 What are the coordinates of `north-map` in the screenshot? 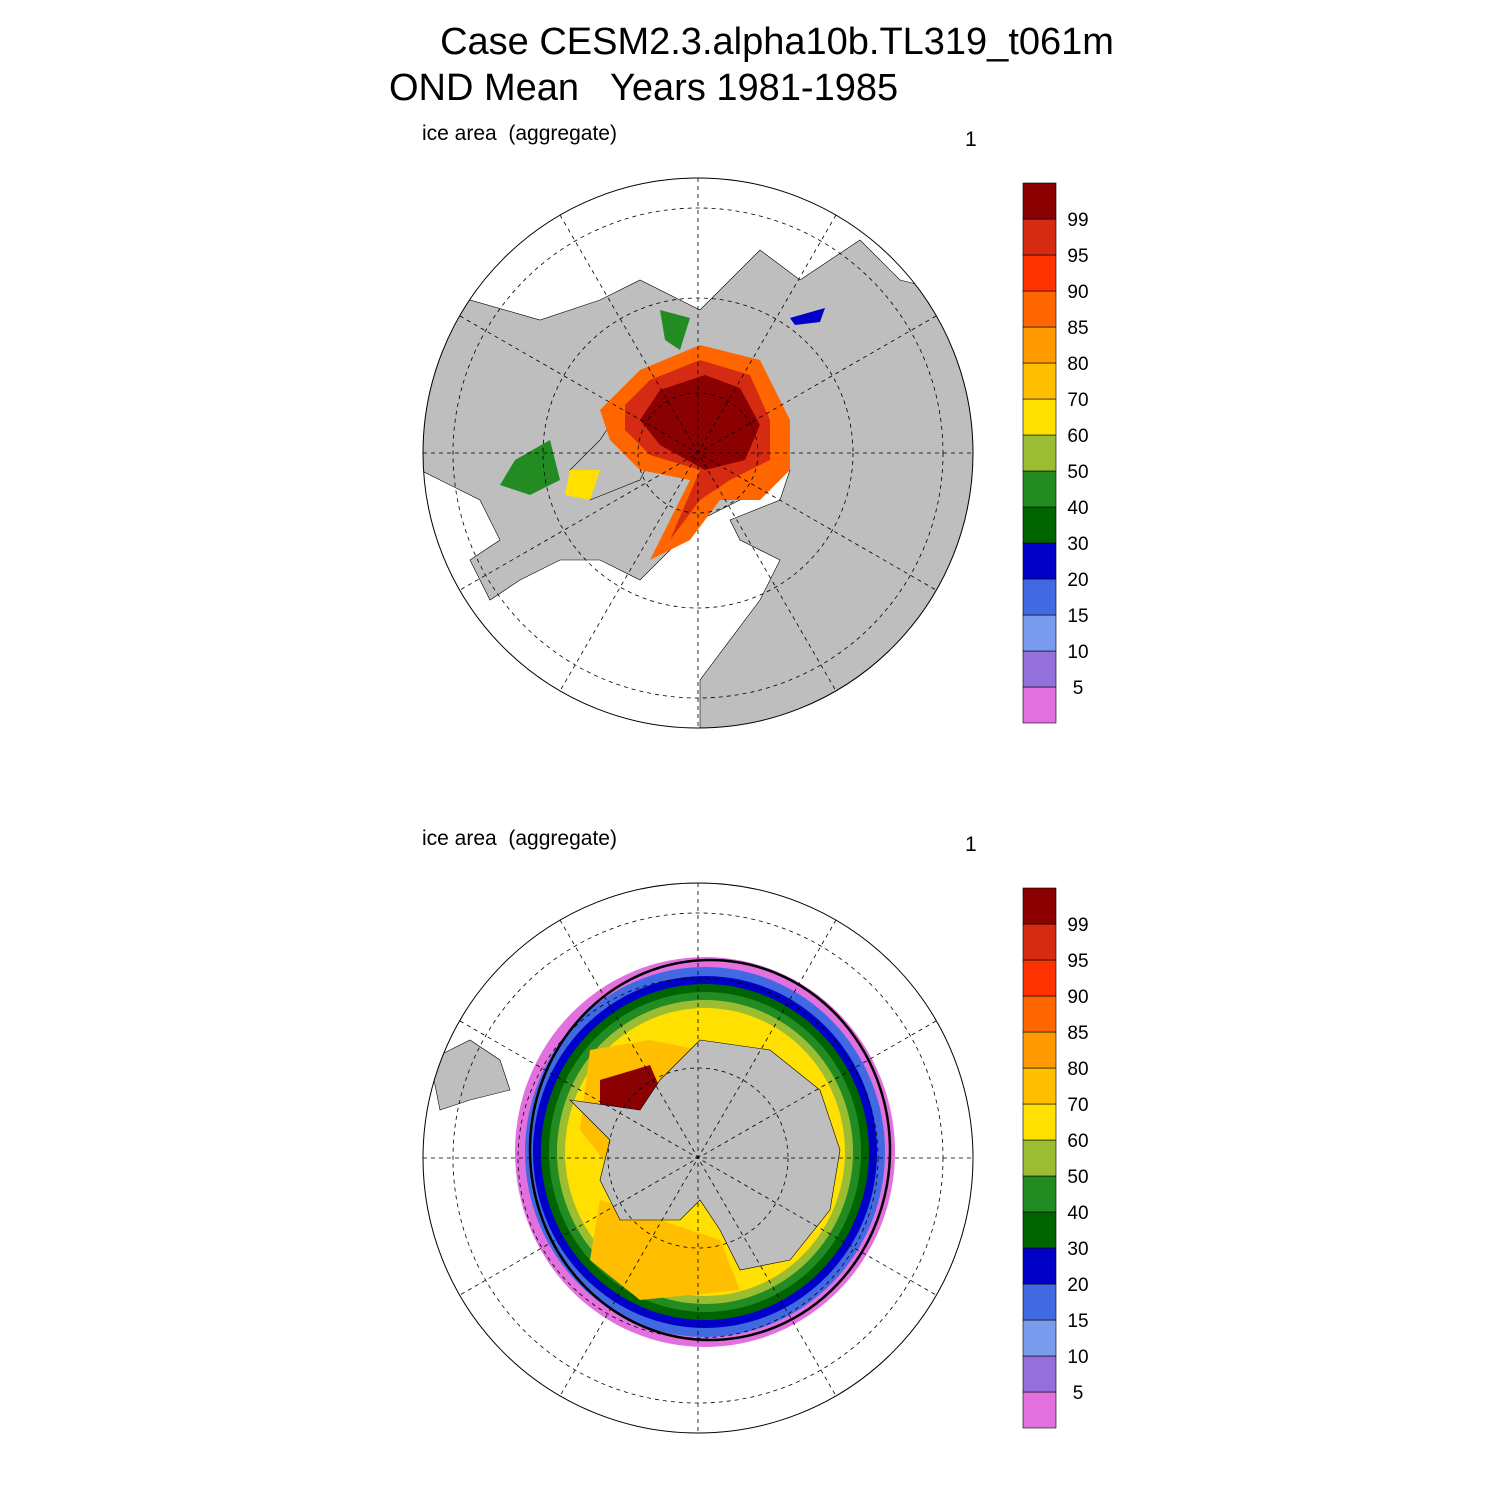 It's located at (698, 453).